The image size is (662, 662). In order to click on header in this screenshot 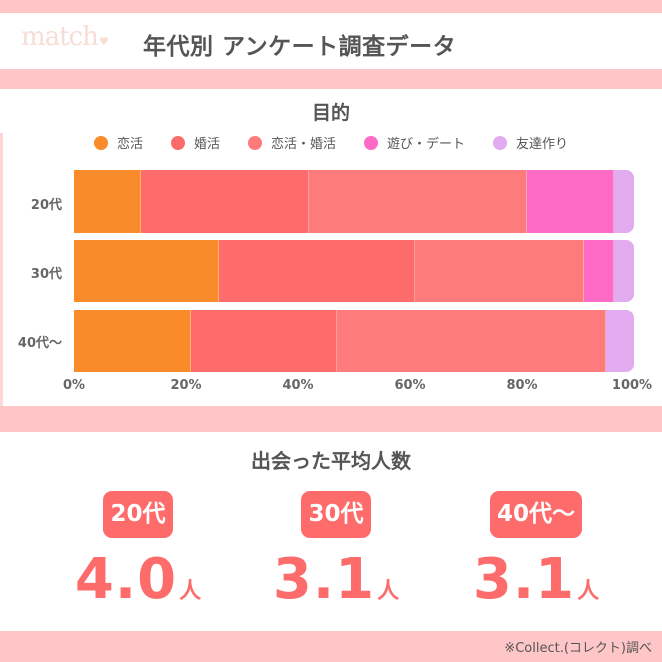, I will do `click(331, 41)`.